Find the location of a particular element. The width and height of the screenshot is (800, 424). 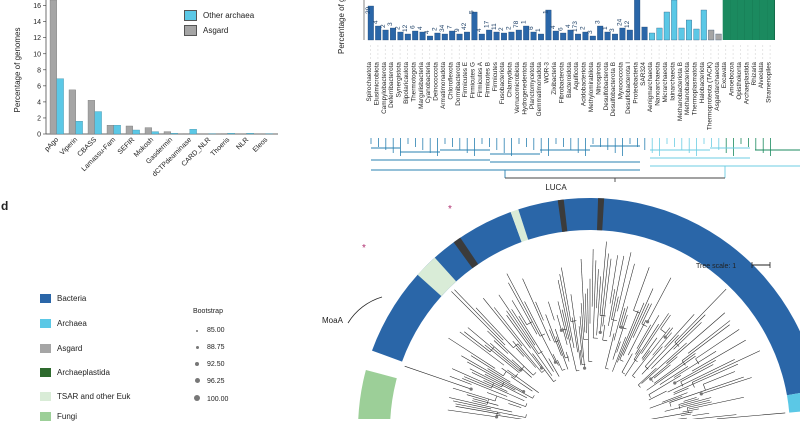

taxon-label: Chloroflexota is located at coordinates (450, 81).